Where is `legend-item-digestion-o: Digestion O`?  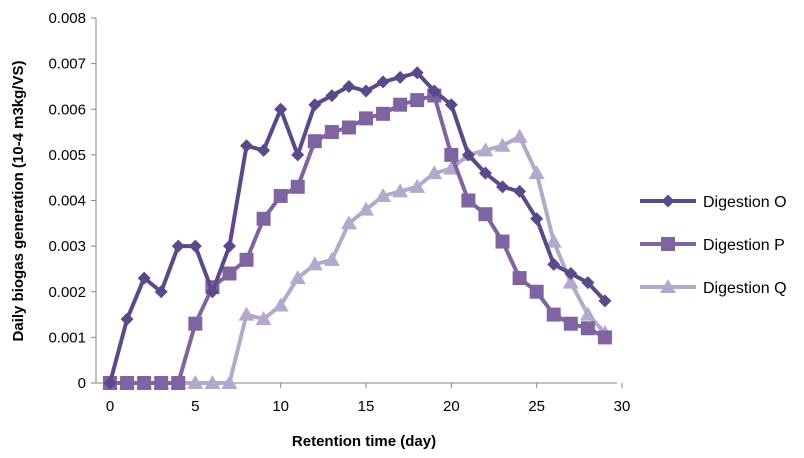 legend-item-digestion-o: Digestion O is located at coordinates (713, 202).